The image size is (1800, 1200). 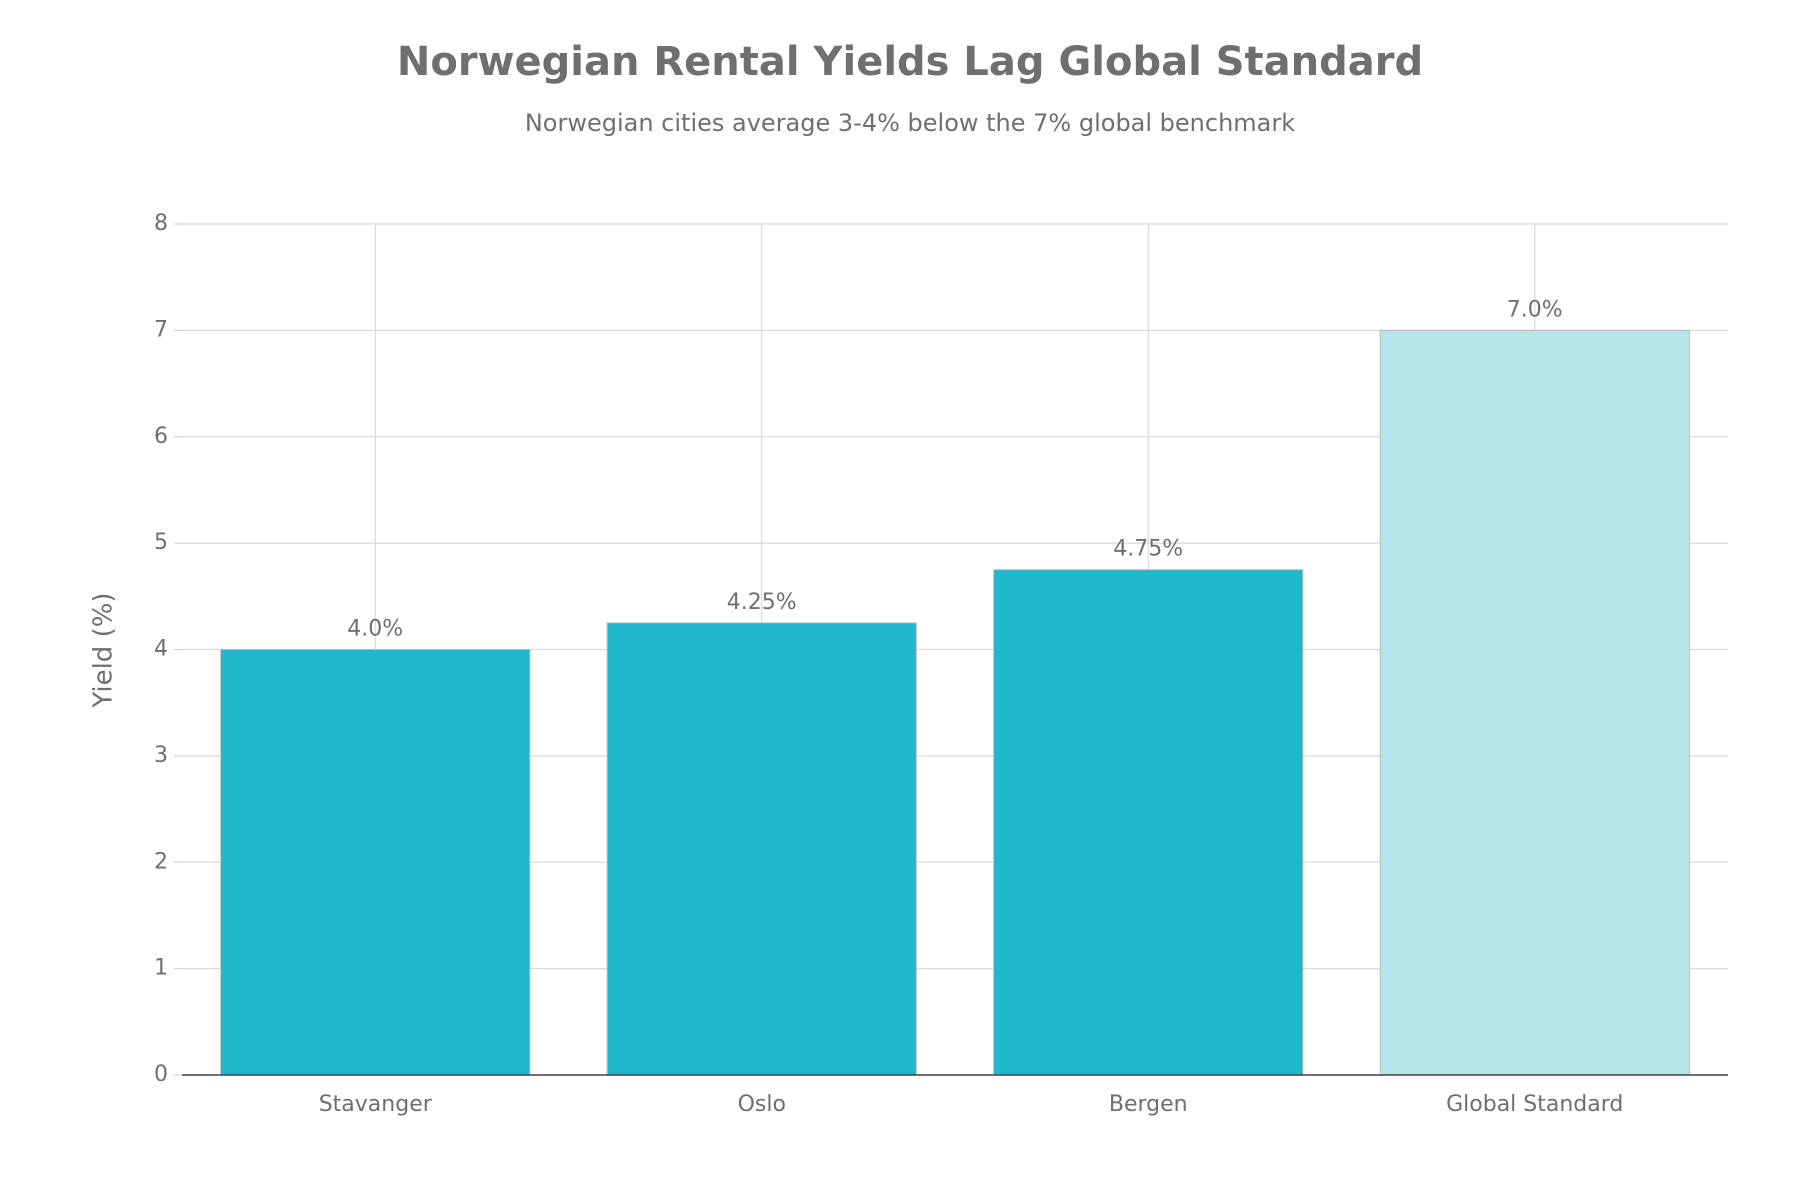 What do you see at coordinates (161, 649) in the screenshot?
I see `y-tick-label: 4` at bounding box center [161, 649].